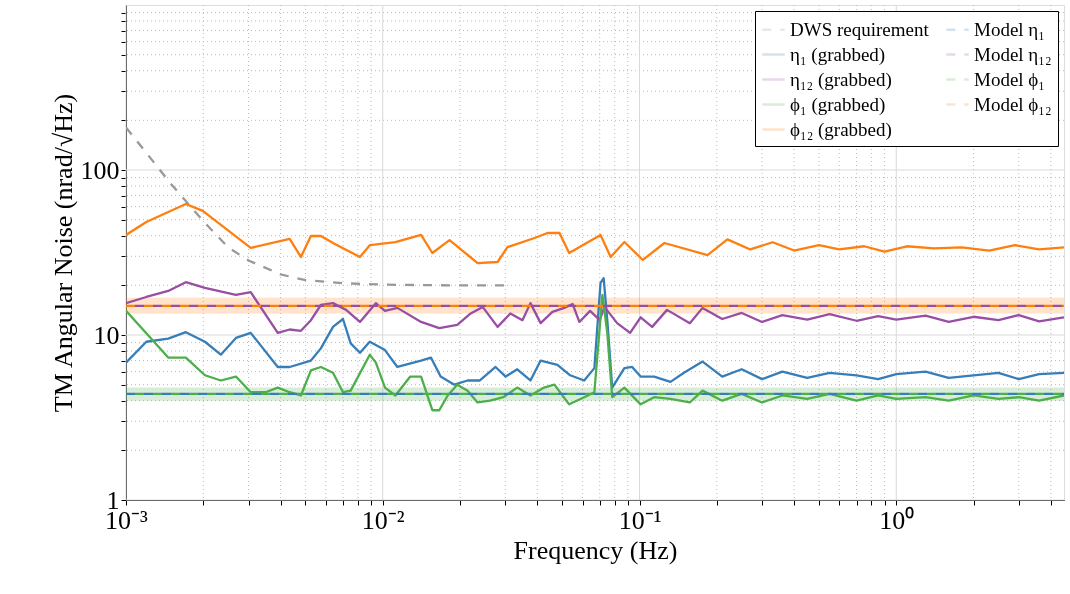 This screenshot has height=594, width=1070. What do you see at coordinates (838, 54) in the screenshot?
I see `legend-label: η₁ (grabbed)` at bounding box center [838, 54].